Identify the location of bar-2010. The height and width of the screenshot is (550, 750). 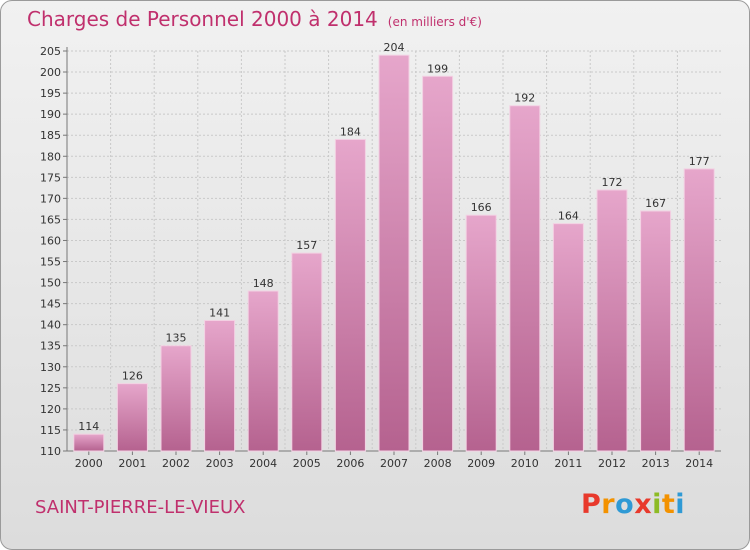
(525, 278).